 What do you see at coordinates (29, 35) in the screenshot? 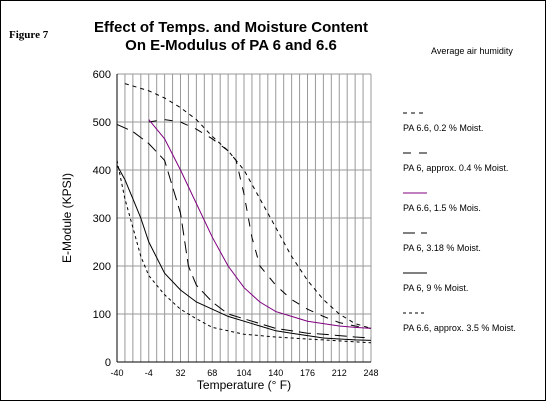
I see `figure-label: Figure 7` at bounding box center [29, 35].